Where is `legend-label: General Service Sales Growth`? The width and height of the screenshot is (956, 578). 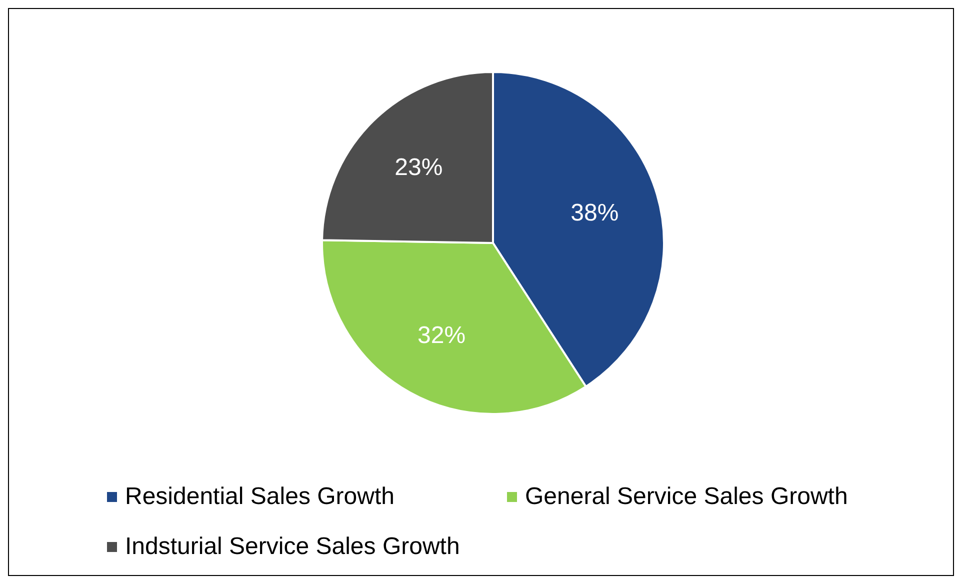
legend-label: General Service Sales Growth is located at coordinates (686, 497).